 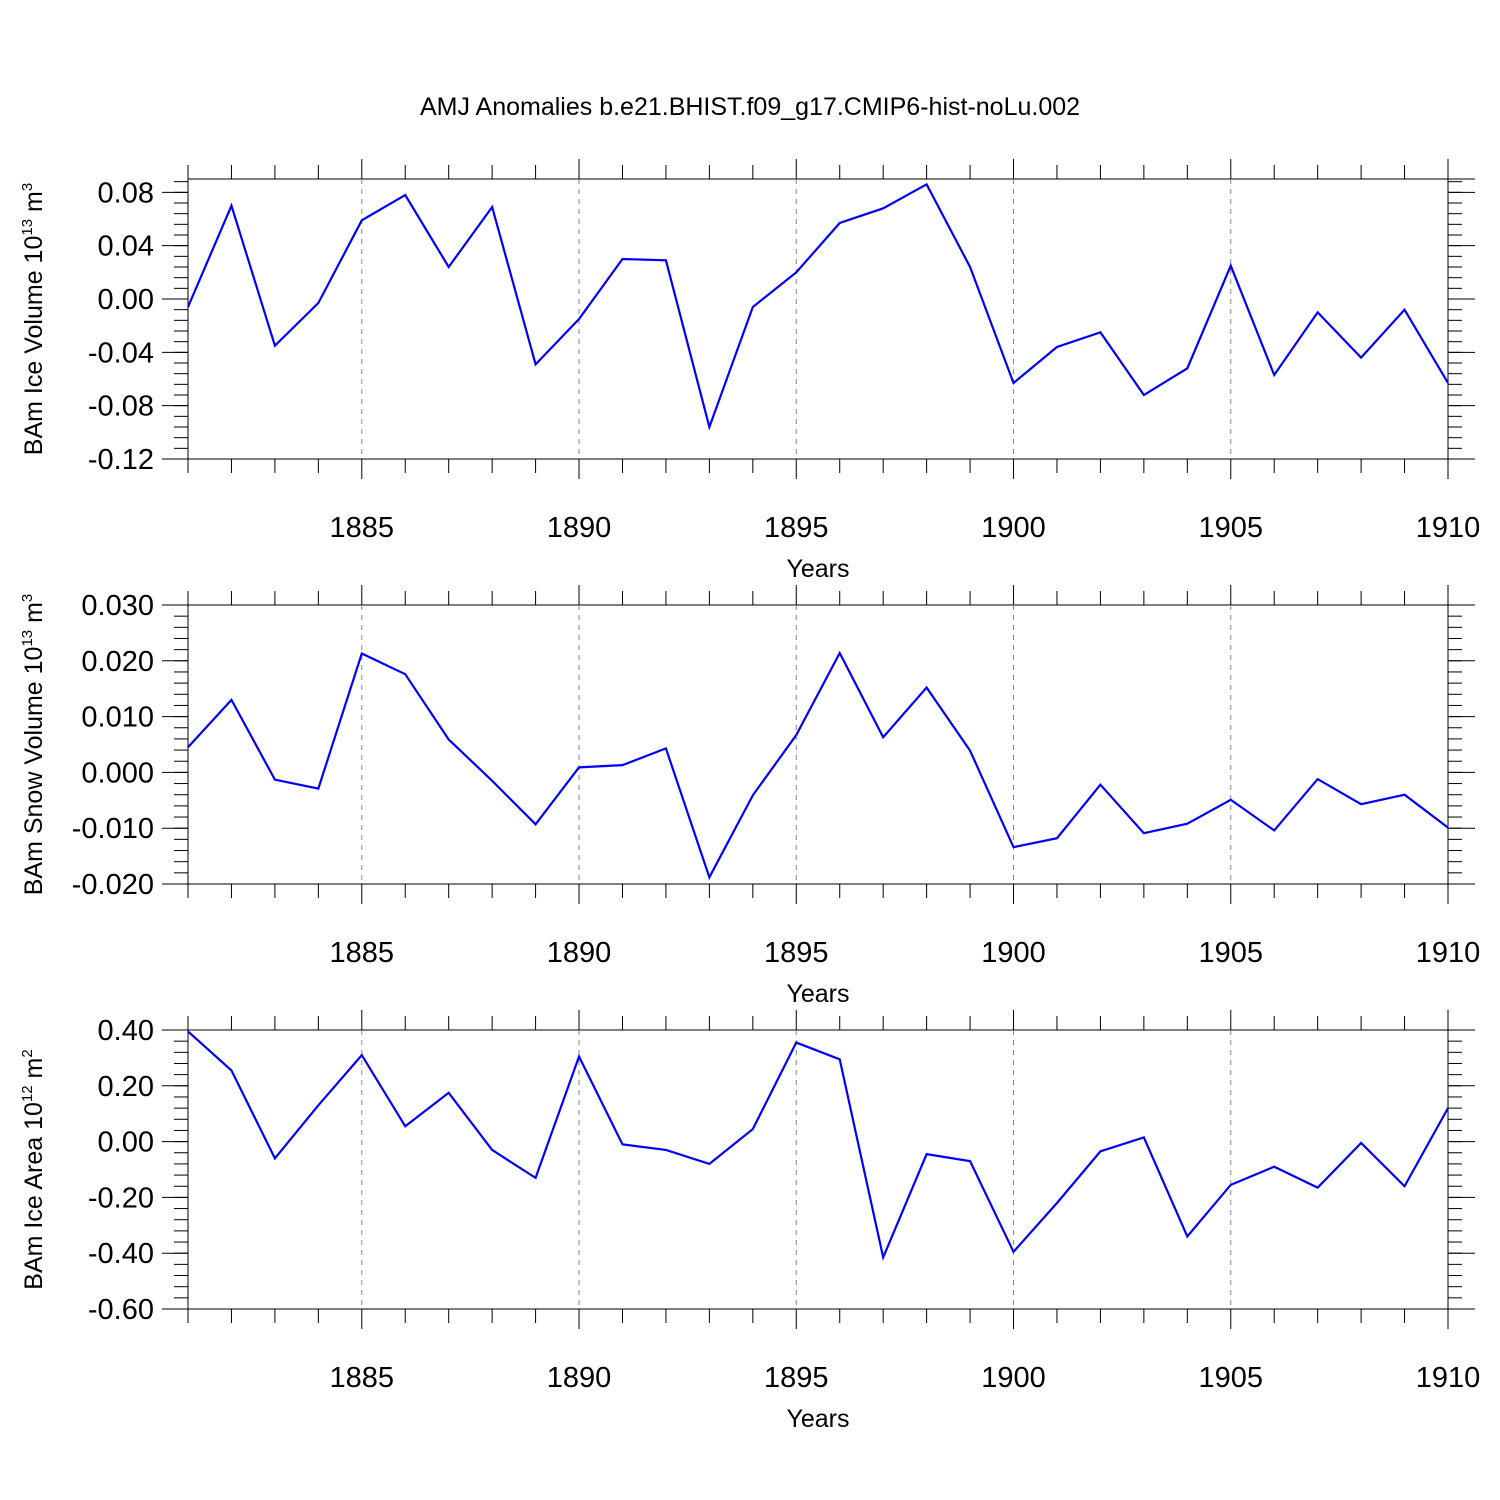 What do you see at coordinates (117, 773) in the screenshot?
I see `y-tick-label: 0.000` at bounding box center [117, 773].